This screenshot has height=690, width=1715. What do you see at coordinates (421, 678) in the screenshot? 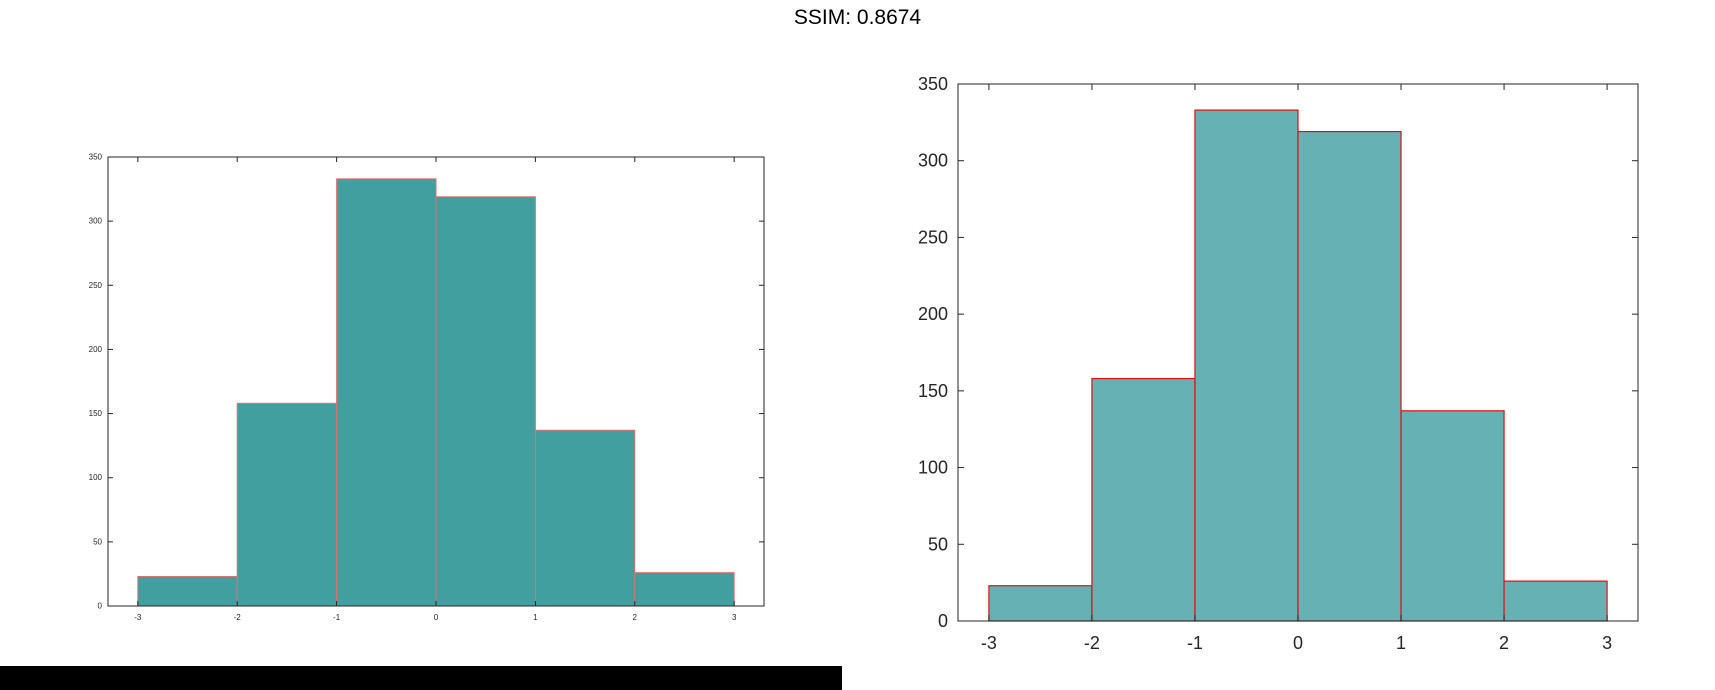
I see `black-bar` at bounding box center [421, 678].